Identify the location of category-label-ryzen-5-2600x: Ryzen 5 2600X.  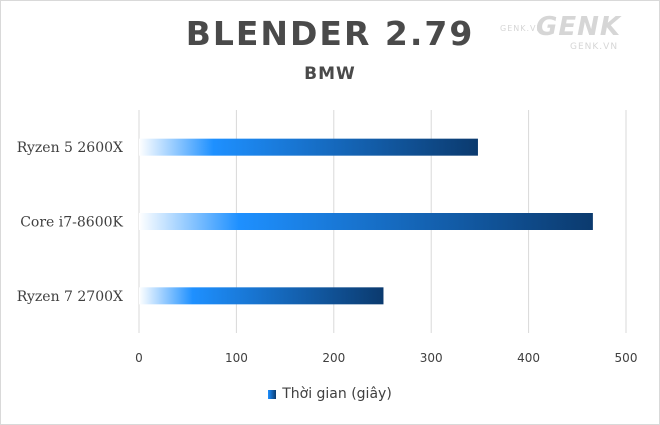
(70, 148).